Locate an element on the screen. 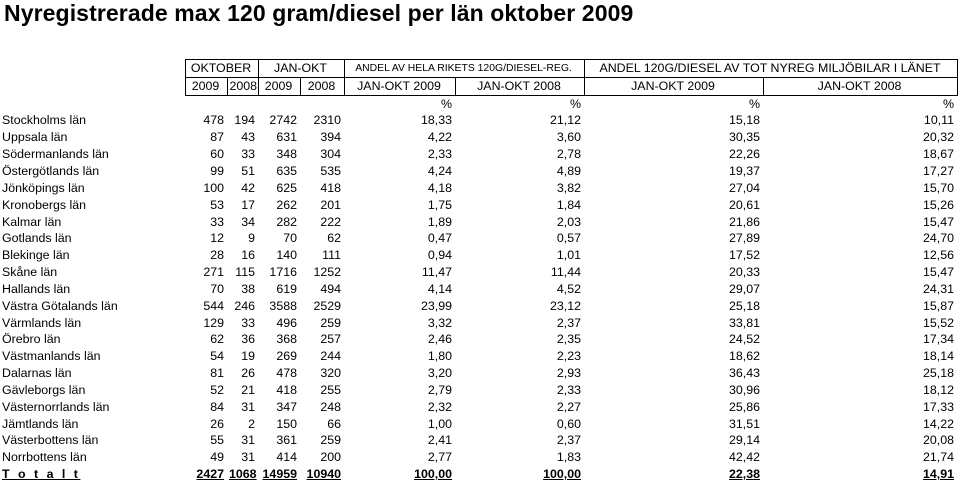 Image resolution: width=959 pixels, height=489 pixels. value-cell: 0,94 is located at coordinates (440, 255).